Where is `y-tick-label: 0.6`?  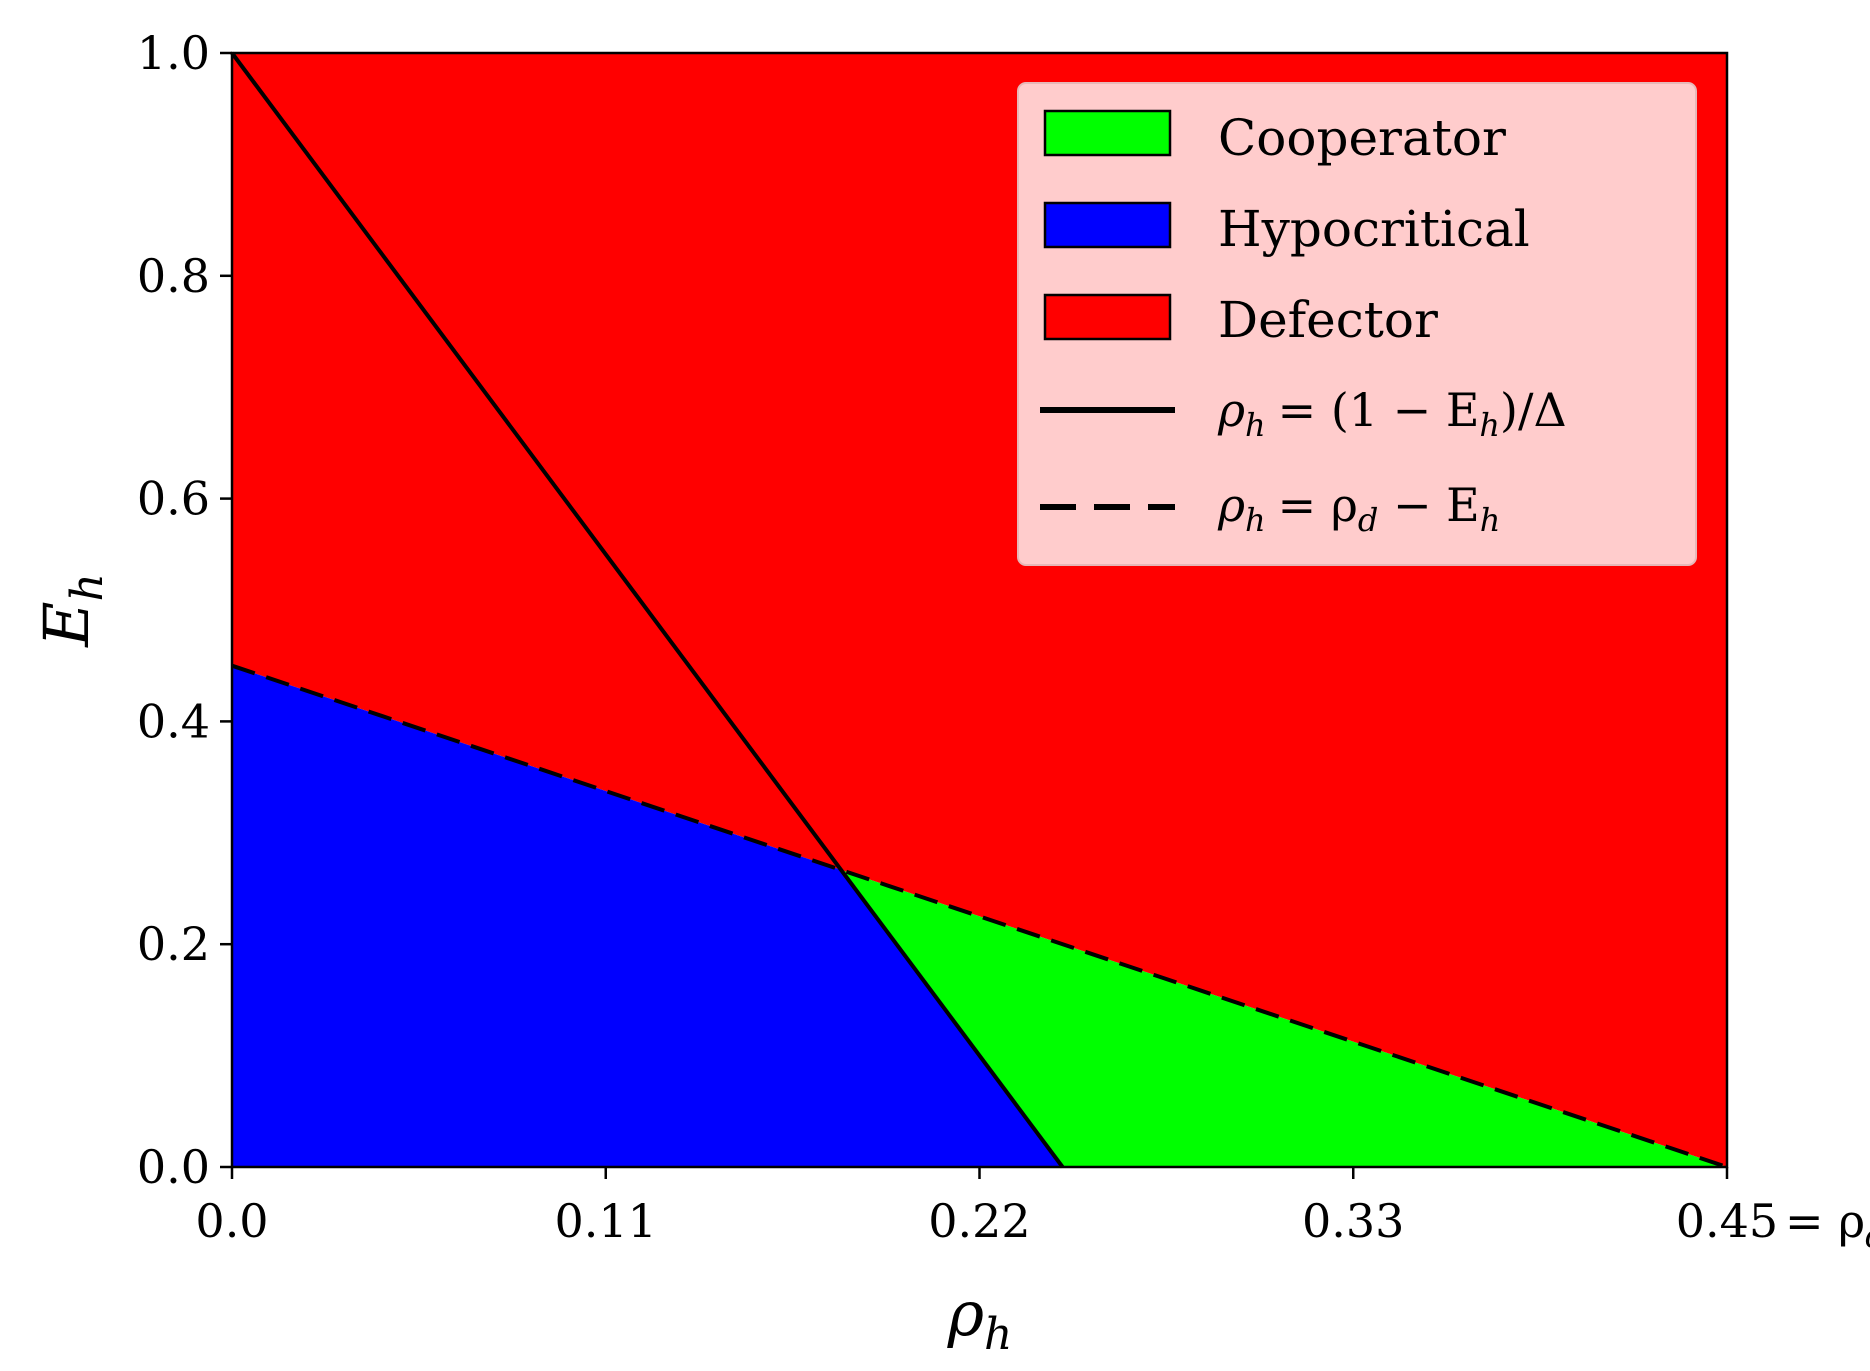
y-tick-label: 0.6 is located at coordinates (173, 499).